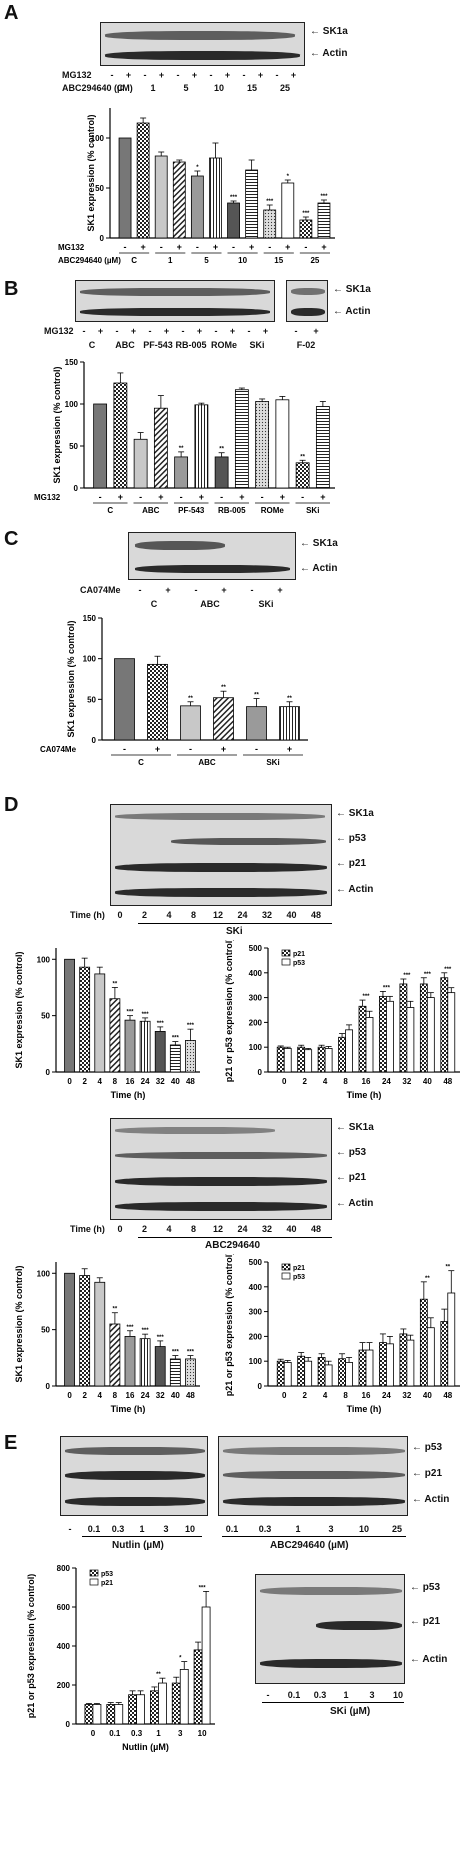  What do you see at coordinates (314, 1536) in the screenshot?
I see `abc-underline` at bounding box center [314, 1536].